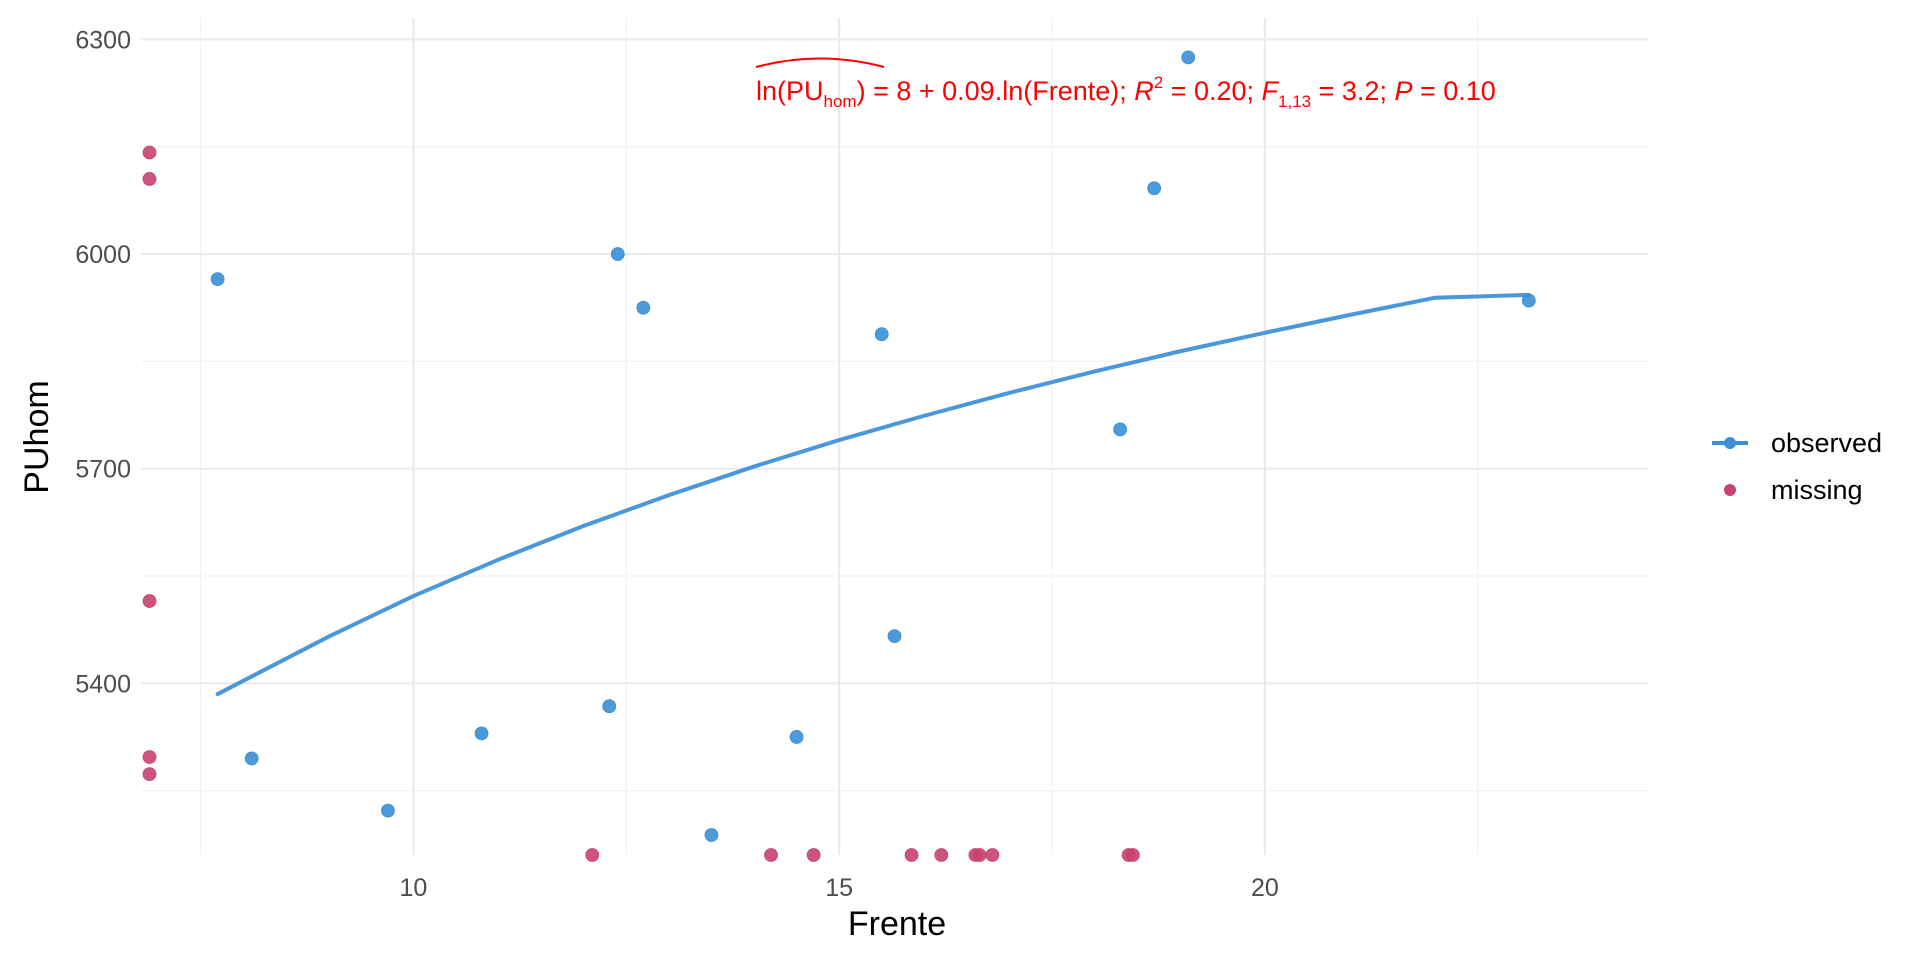 Image resolution: width=1920 pixels, height=960 pixels. Describe the element at coordinates (1294, 101) in the screenshot. I see `eq-f-sub: 1,13` at that location.